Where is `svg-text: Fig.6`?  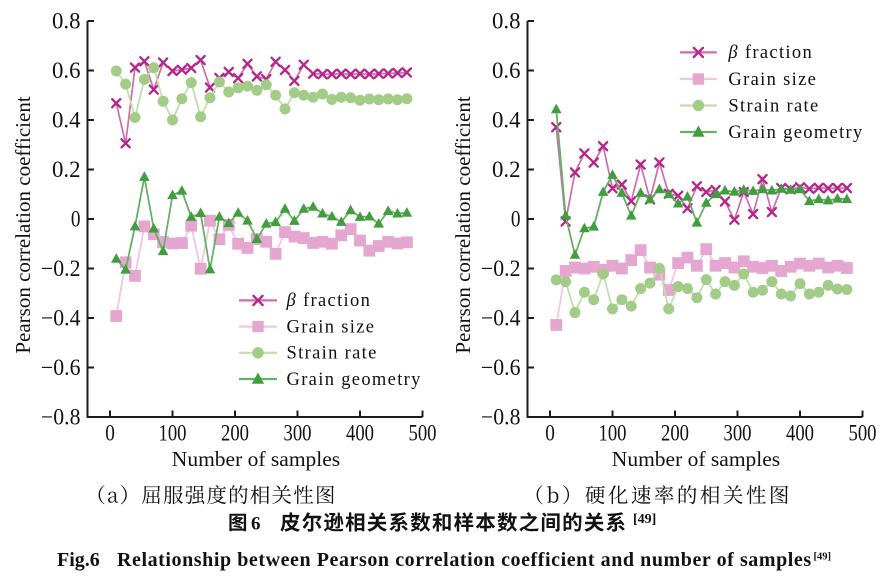
svg-text: Fig.6 is located at coordinates (78, 560).